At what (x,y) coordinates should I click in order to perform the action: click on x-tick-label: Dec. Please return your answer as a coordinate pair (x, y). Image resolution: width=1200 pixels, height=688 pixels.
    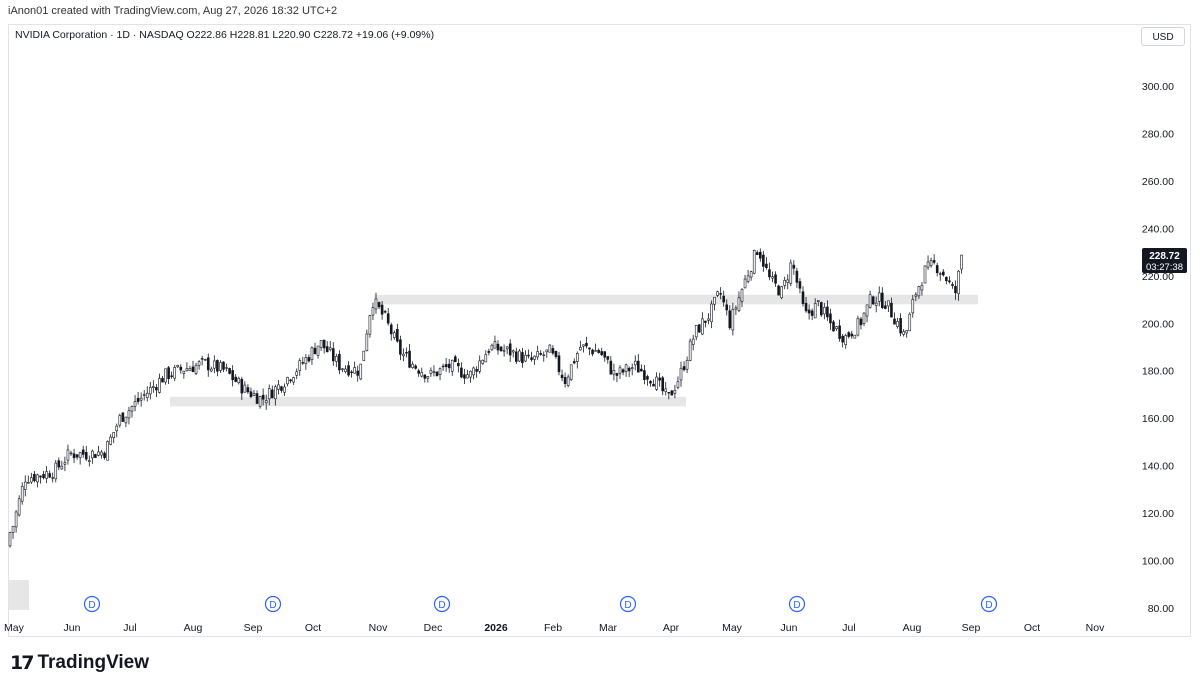
    Looking at the image, I should click on (433, 628).